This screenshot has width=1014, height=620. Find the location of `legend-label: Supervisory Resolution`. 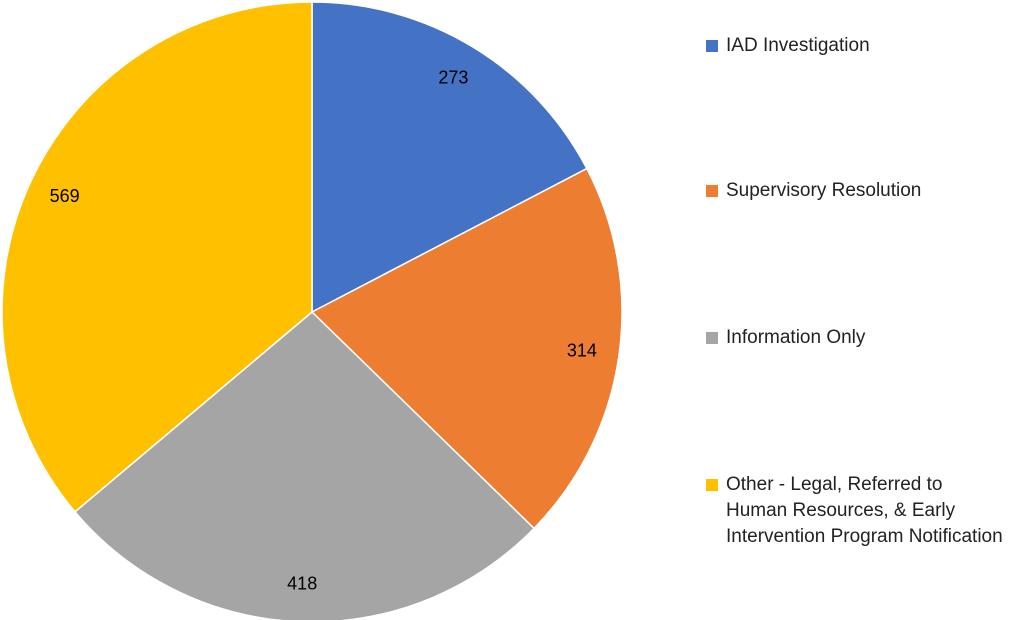

legend-label: Supervisory Resolution is located at coordinates (824, 190).